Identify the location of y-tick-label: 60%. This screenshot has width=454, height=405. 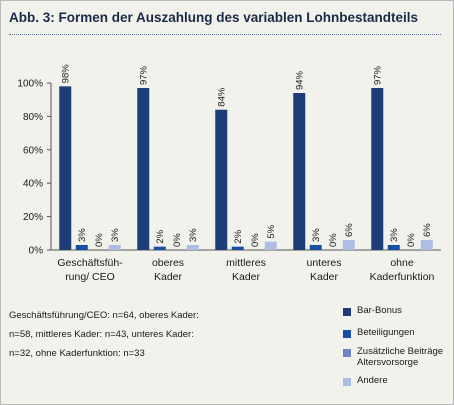
(33, 150).